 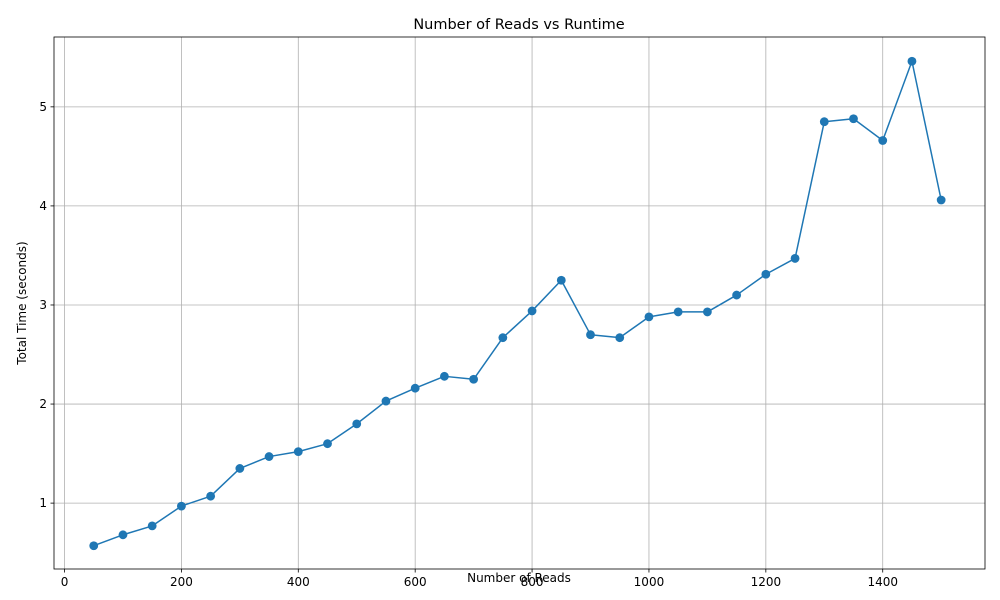 I want to click on y-tick-label: 4, so click(x=43, y=206).